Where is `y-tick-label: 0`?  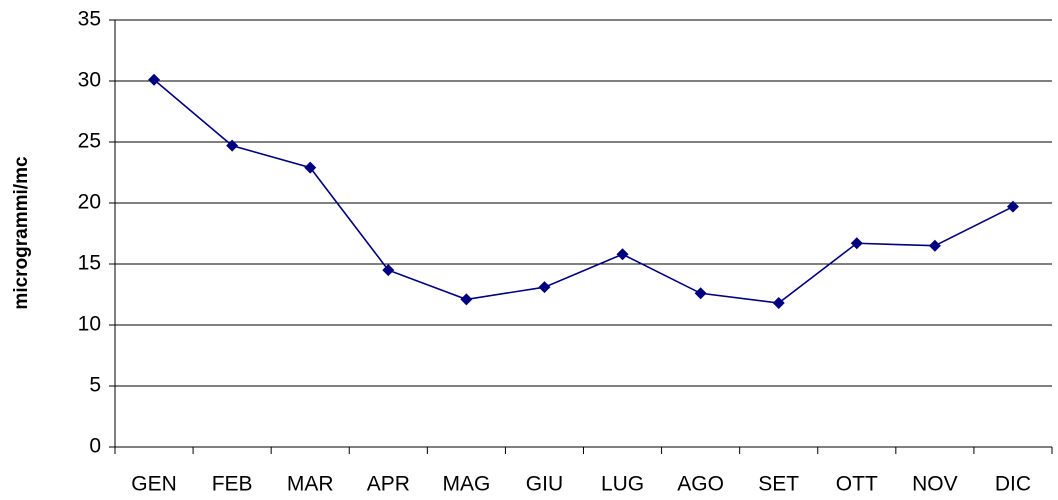 y-tick-label: 0 is located at coordinates (95, 446).